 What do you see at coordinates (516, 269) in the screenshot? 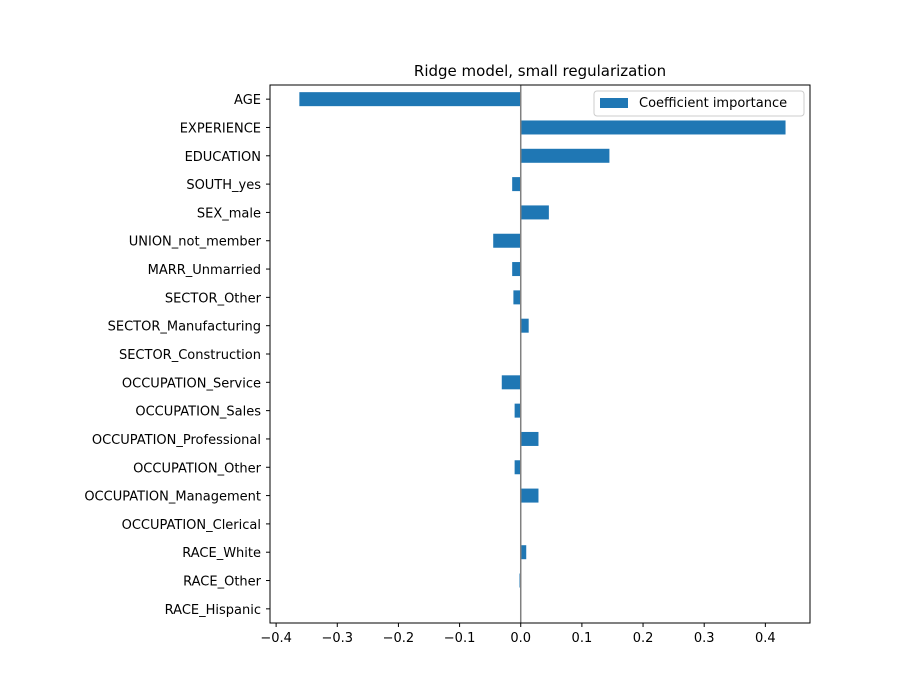
I see `bar-marr-unmarried` at bounding box center [516, 269].